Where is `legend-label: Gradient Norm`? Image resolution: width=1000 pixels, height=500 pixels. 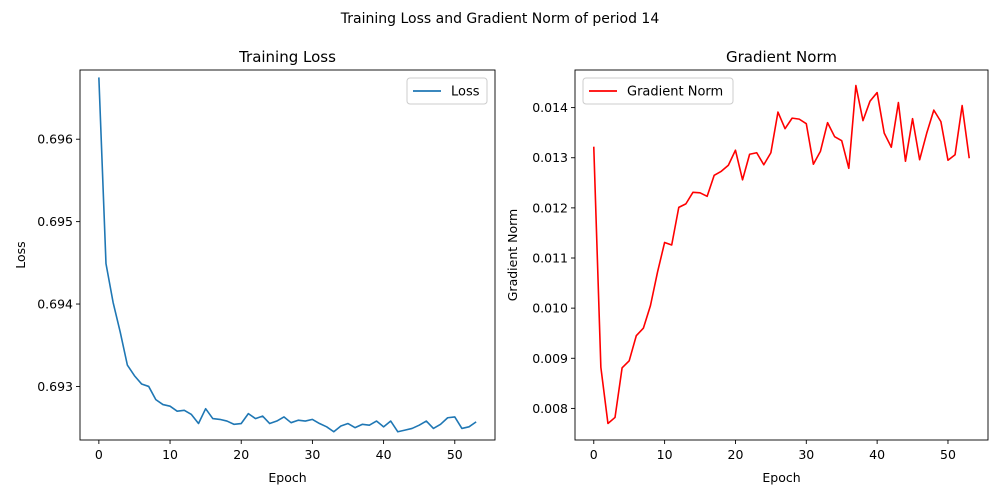
legend-label: Gradient Norm is located at coordinates (675, 92).